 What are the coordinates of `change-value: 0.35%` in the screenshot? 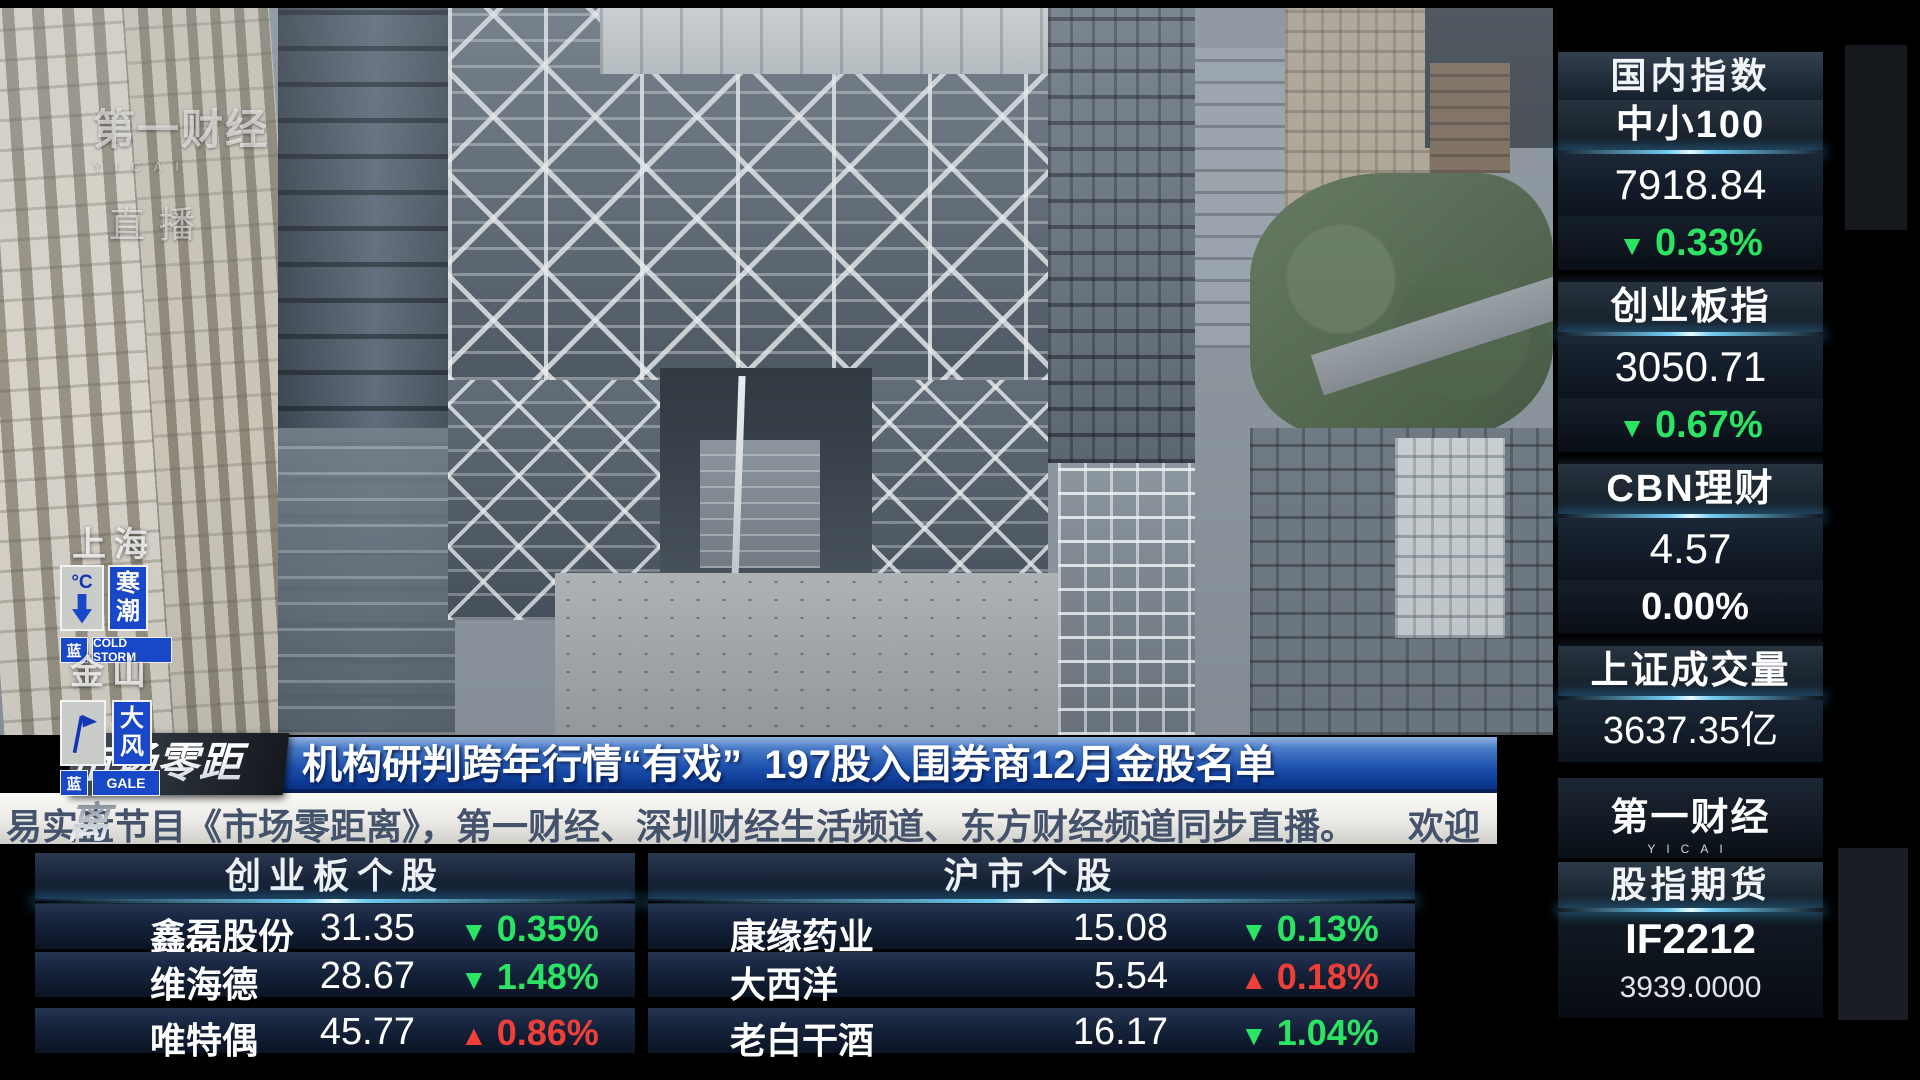 It's located at (547, 928).